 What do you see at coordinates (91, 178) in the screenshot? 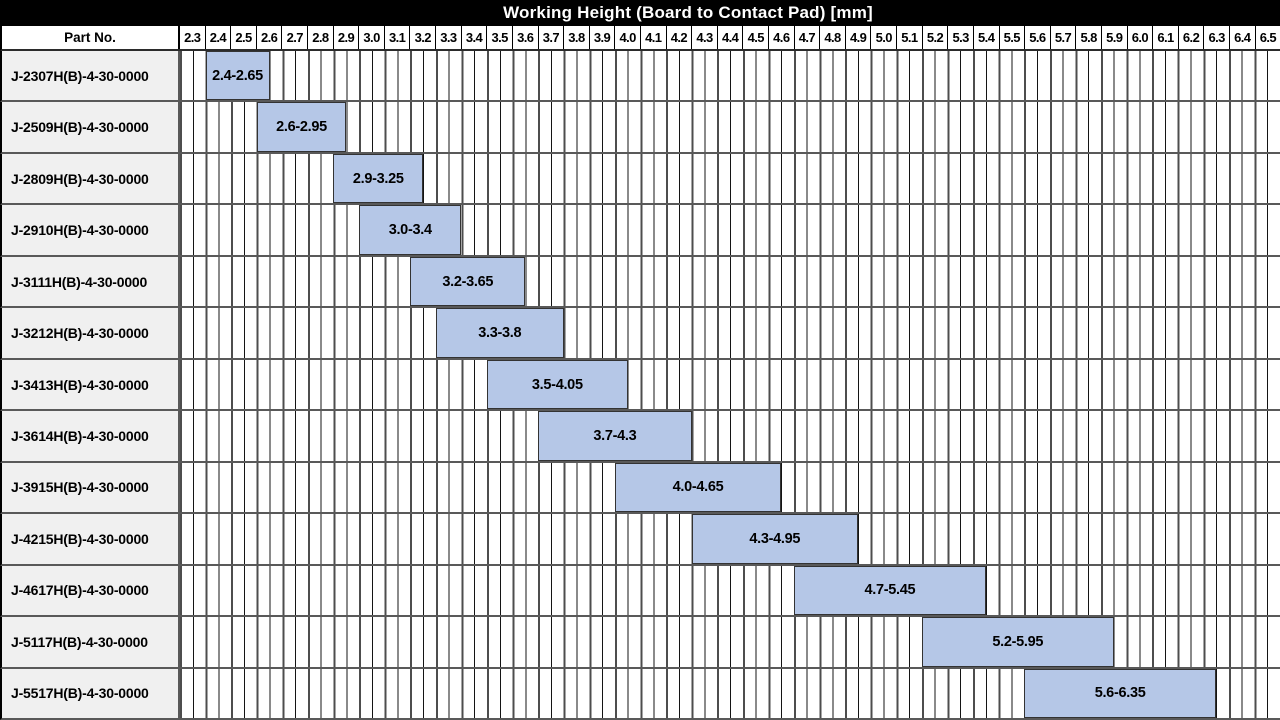
I see `part-no-cell: J-2809H(B)-4-30-0000` at bounding box center [91, 178].